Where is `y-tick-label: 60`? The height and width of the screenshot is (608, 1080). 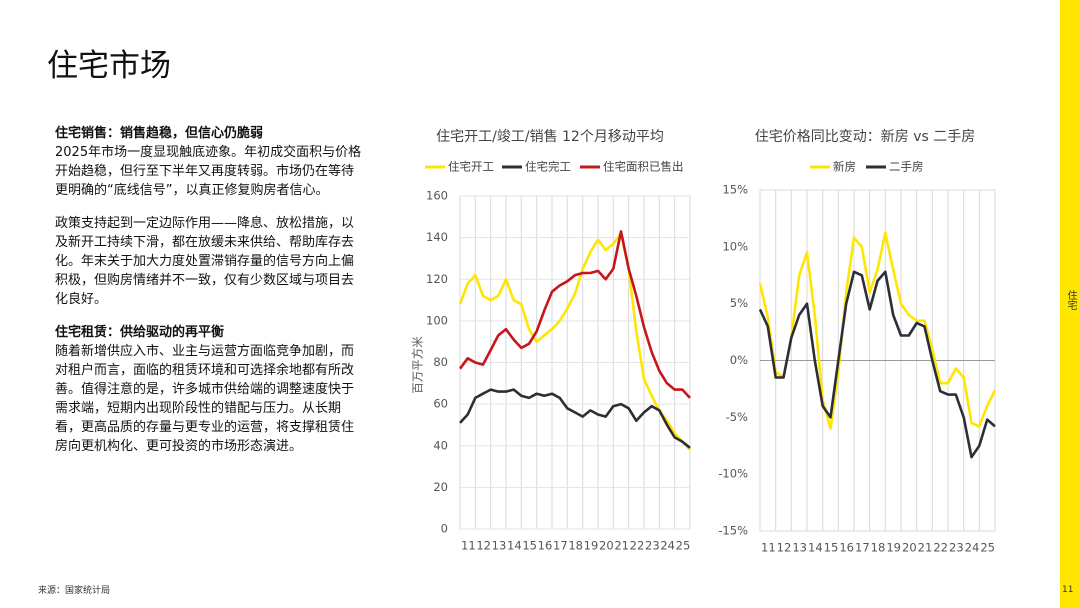 y-tick-label: 60 is located at coordinates (440, 404).